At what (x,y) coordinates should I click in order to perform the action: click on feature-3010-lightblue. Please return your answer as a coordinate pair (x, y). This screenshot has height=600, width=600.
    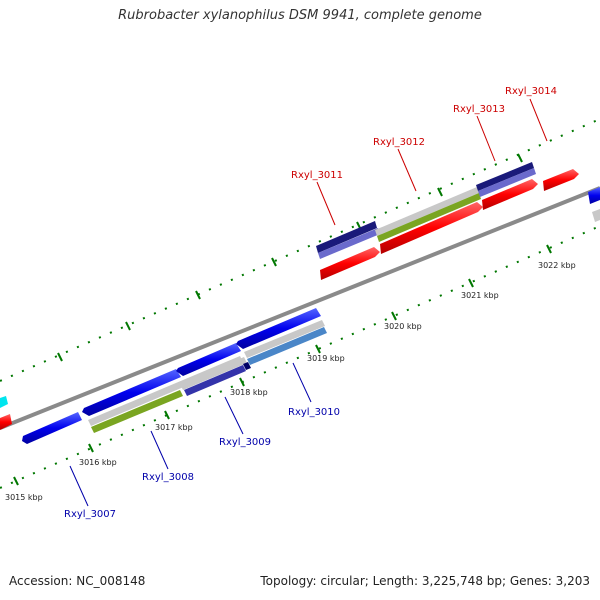
    Looking at the image, I should click on (287, 346).